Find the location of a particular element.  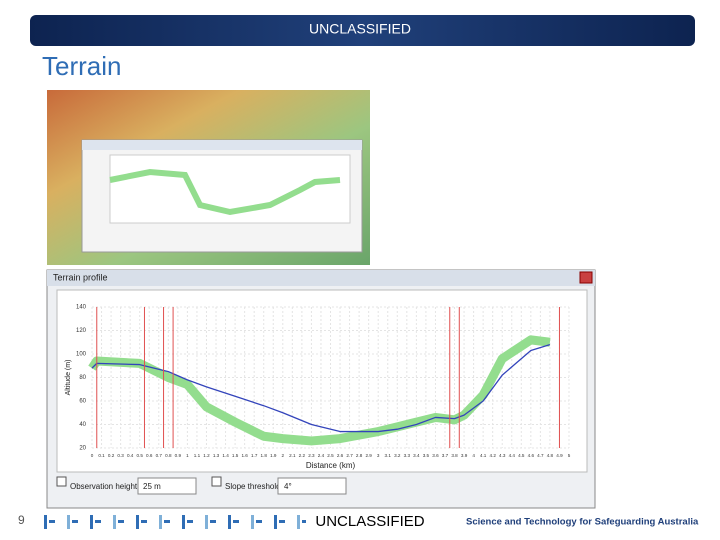

x-tick-label: 1.1 is located at coordinates (197, 455).